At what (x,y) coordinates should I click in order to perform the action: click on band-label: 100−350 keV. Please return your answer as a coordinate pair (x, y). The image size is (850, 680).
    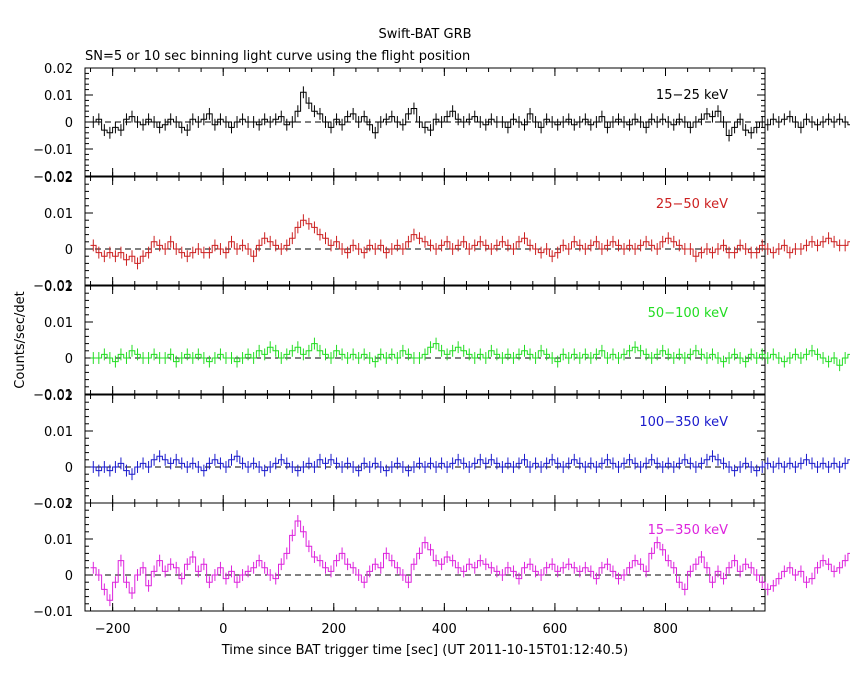
    Looking at the image, I should click on (683, 422).